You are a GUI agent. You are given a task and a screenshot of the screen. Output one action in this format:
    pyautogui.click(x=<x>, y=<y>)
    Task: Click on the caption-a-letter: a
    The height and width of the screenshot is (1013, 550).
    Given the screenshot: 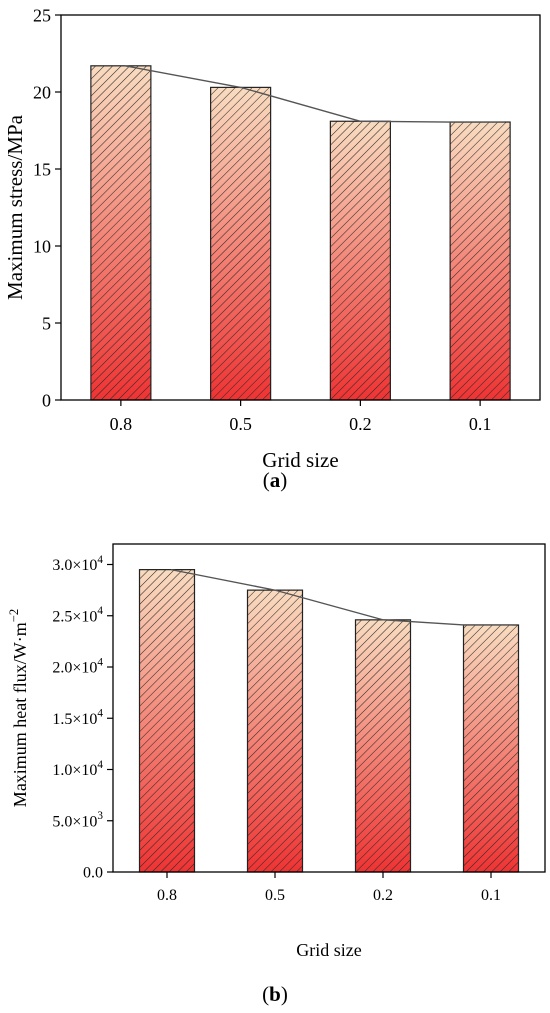 What is the action you would take?
    pyautogui.click(x=275, y=480)
    